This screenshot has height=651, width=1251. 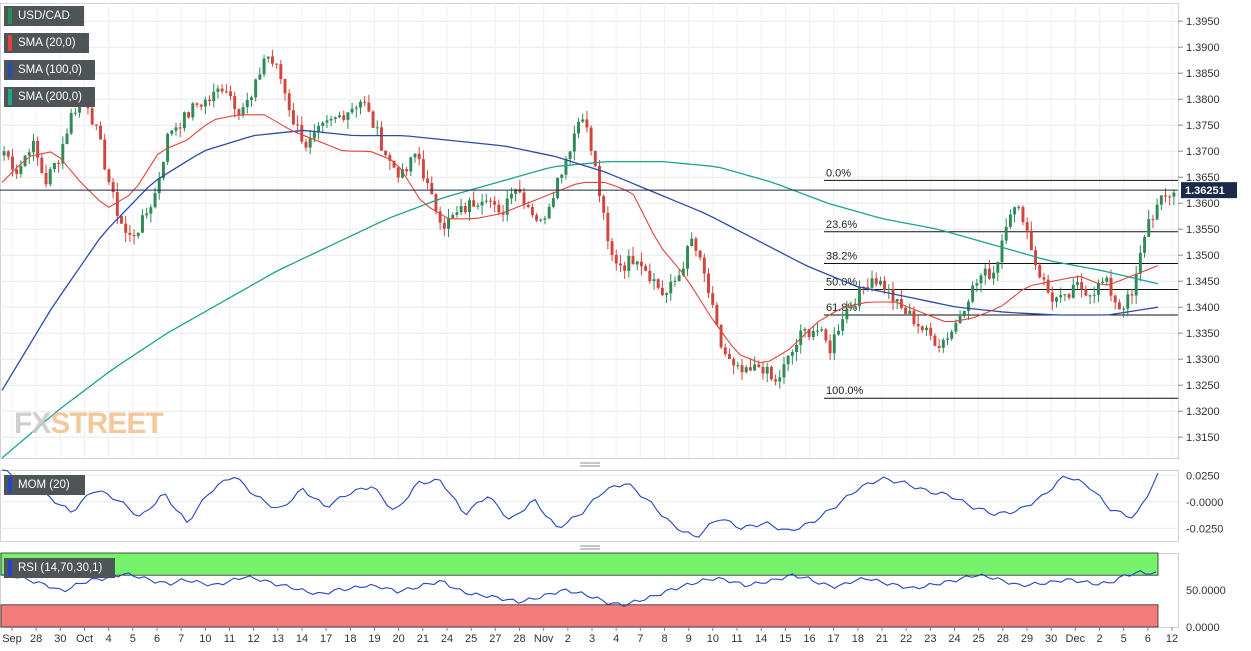 I want to click on panel-splitters, so click(x=590, y=506).